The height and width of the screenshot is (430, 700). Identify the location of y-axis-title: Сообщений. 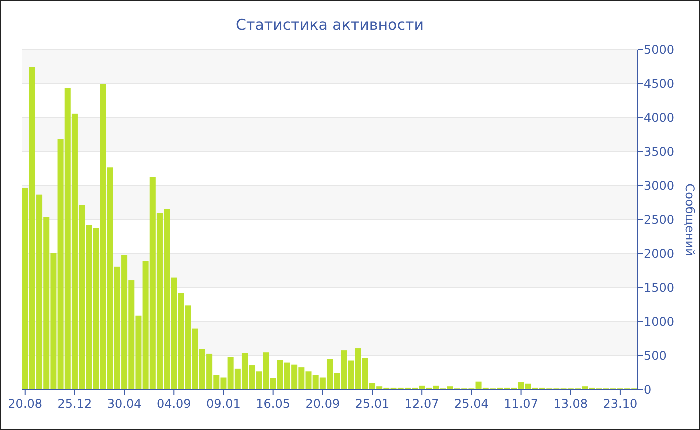
(690, 220).